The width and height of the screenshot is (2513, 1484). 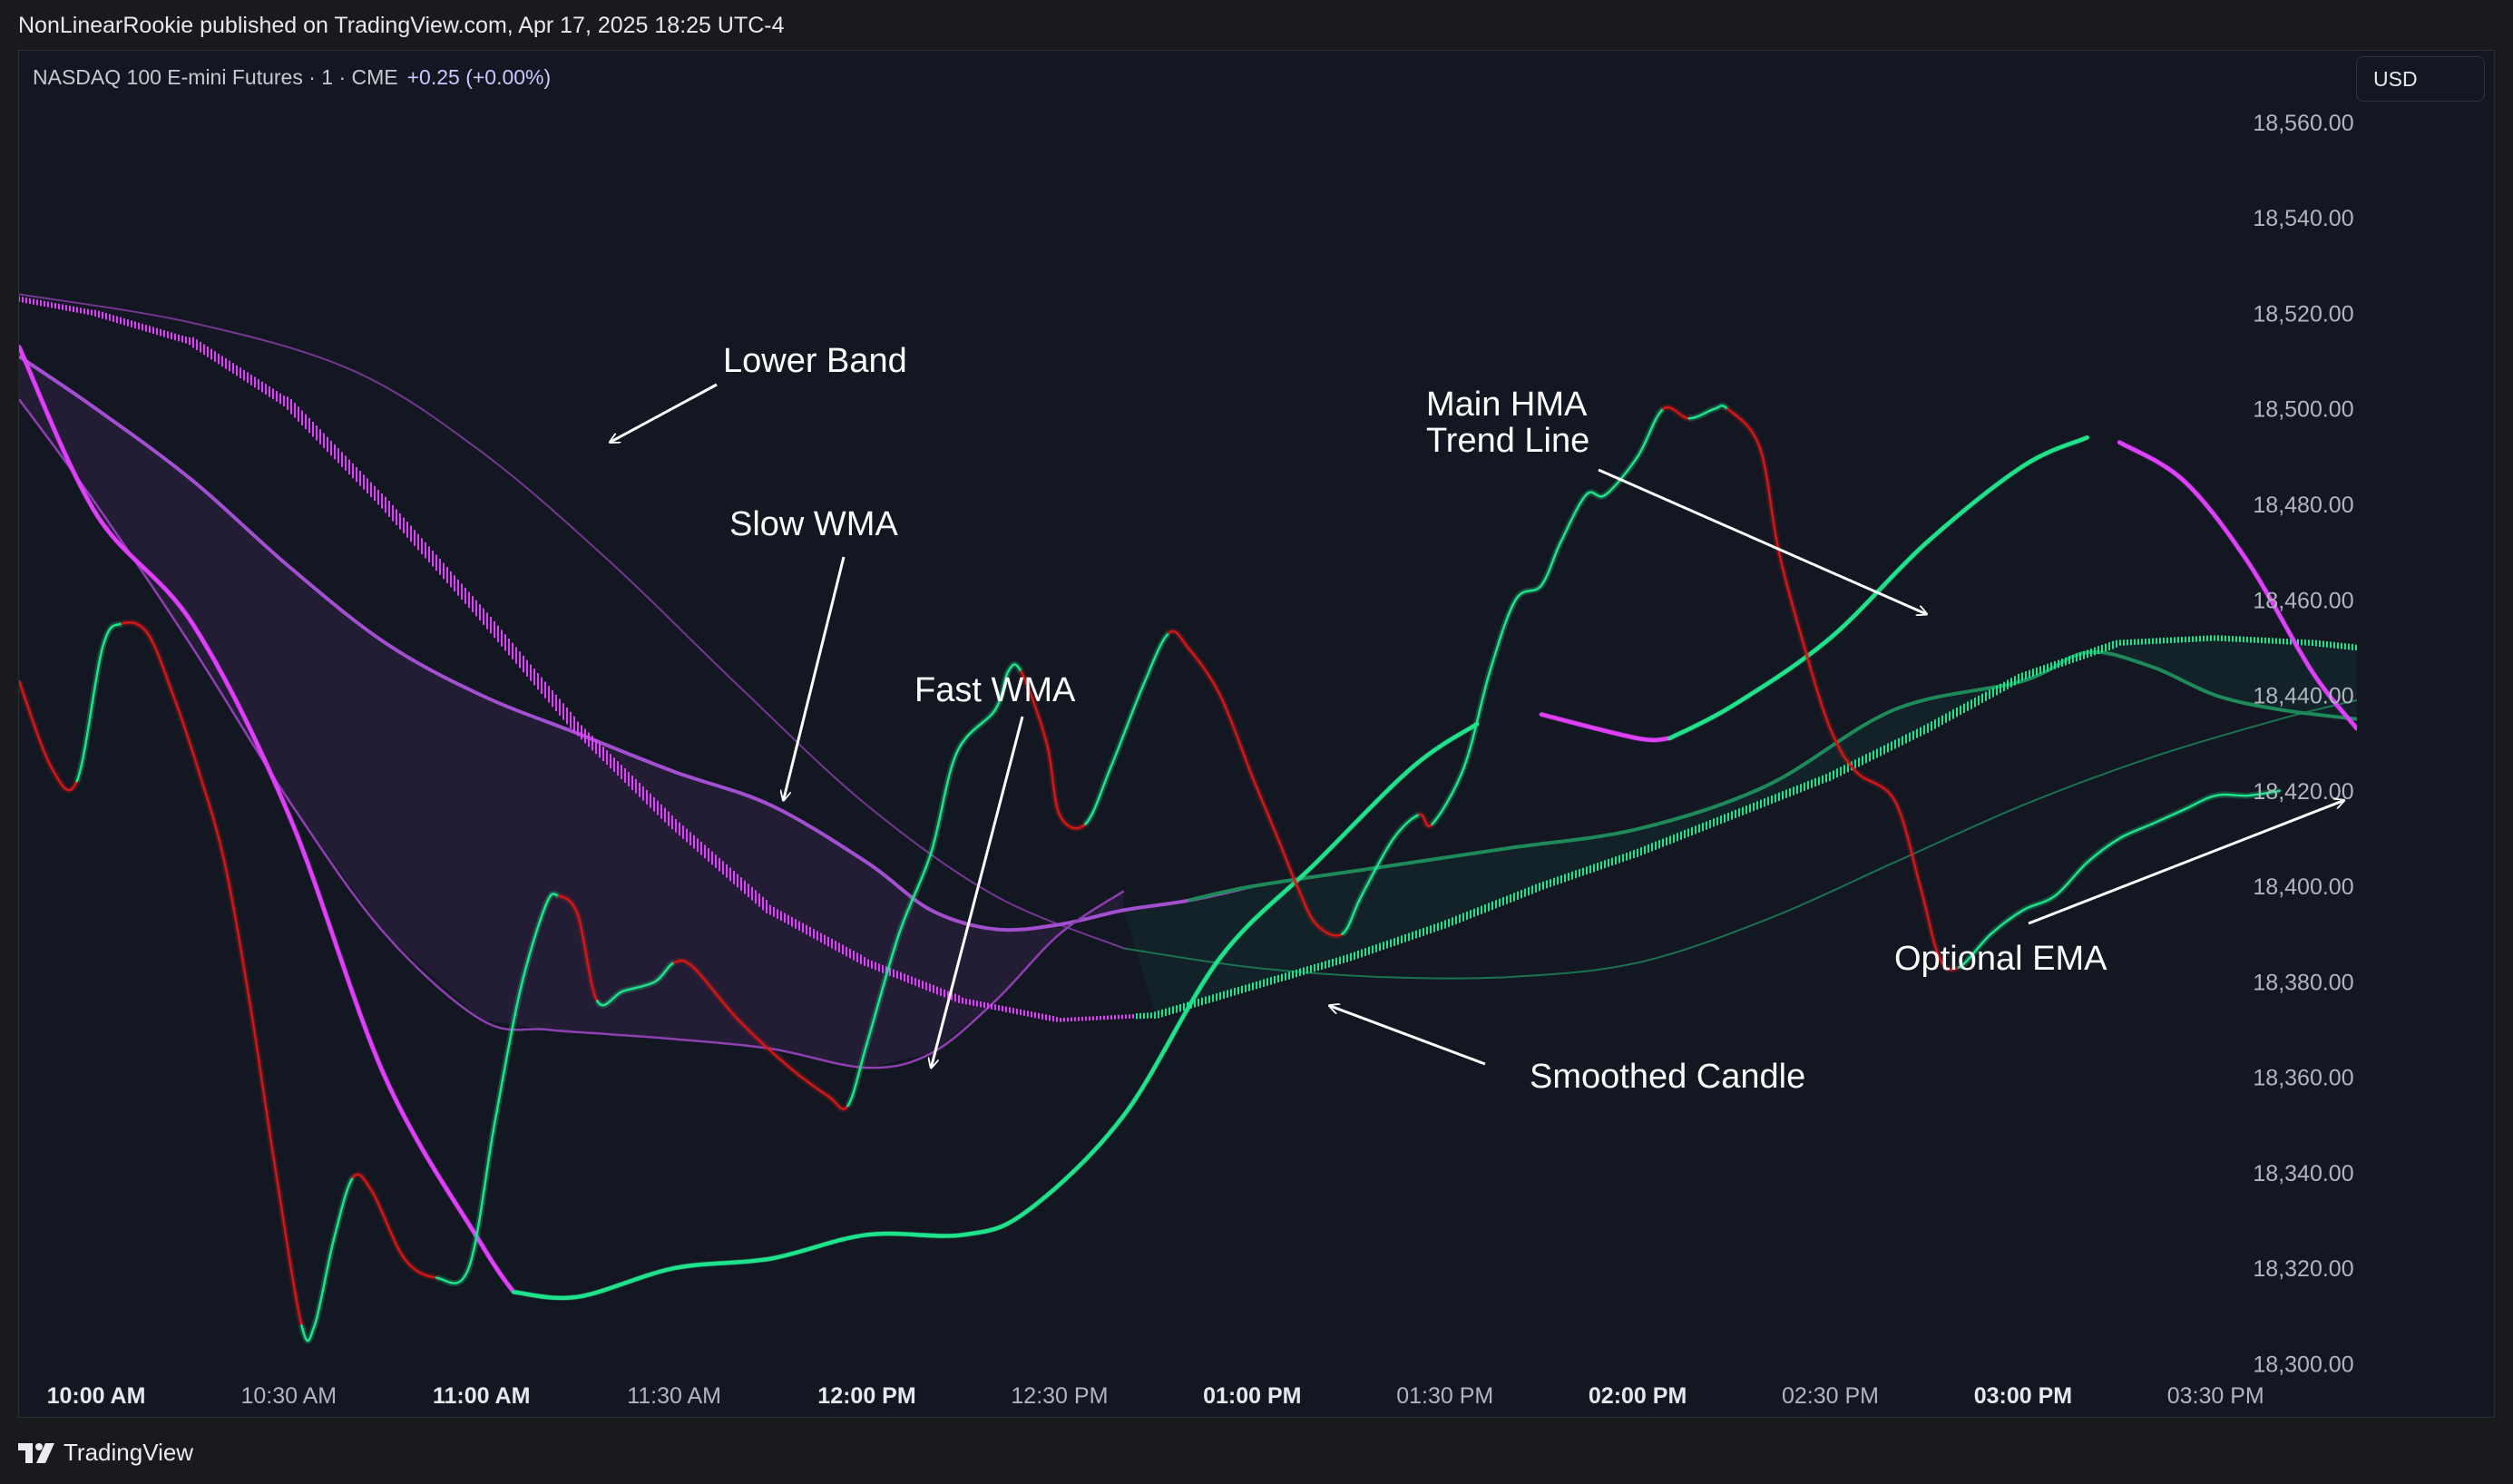 What do you see at coordinates (1252, 1396) in the screenshot?
I see `time-axis-label: 01:00 PM` at bounding box center [1252, 1396].